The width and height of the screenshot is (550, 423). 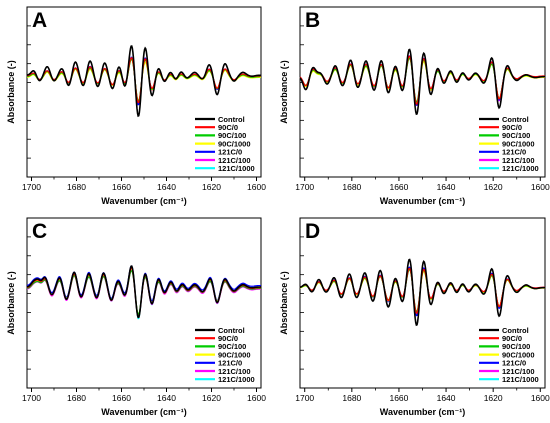 I want to click on panel-letter: C, so click(x=39, y=231).